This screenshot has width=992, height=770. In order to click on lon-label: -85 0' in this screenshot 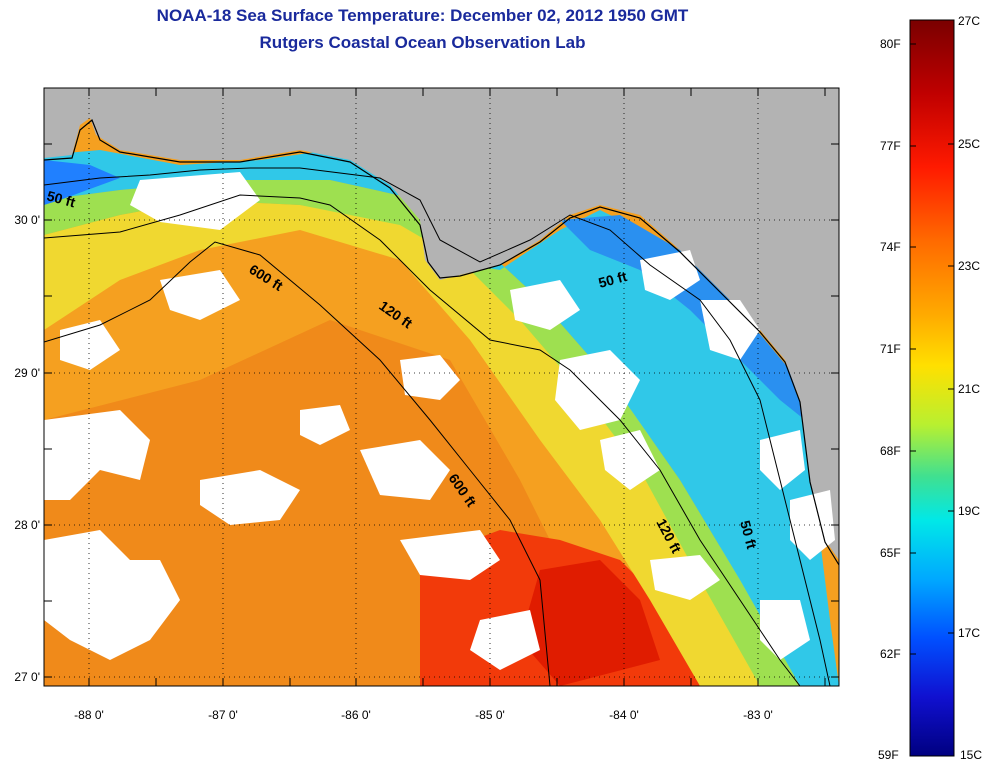, I will do `click(490, 715)`.